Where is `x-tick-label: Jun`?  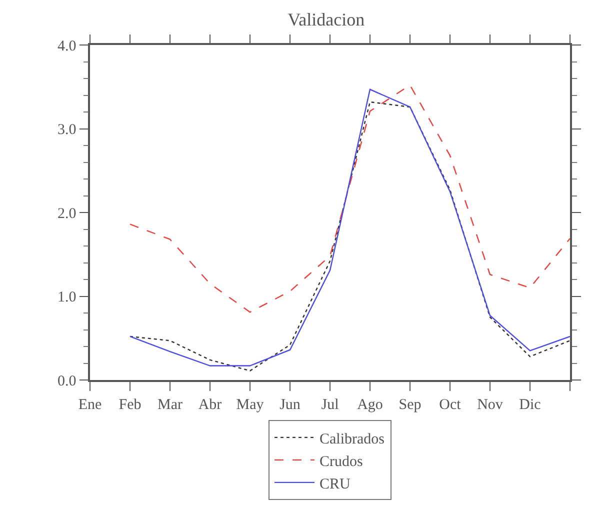 x-tick-label: Jun is located at coordinates (290, 404).